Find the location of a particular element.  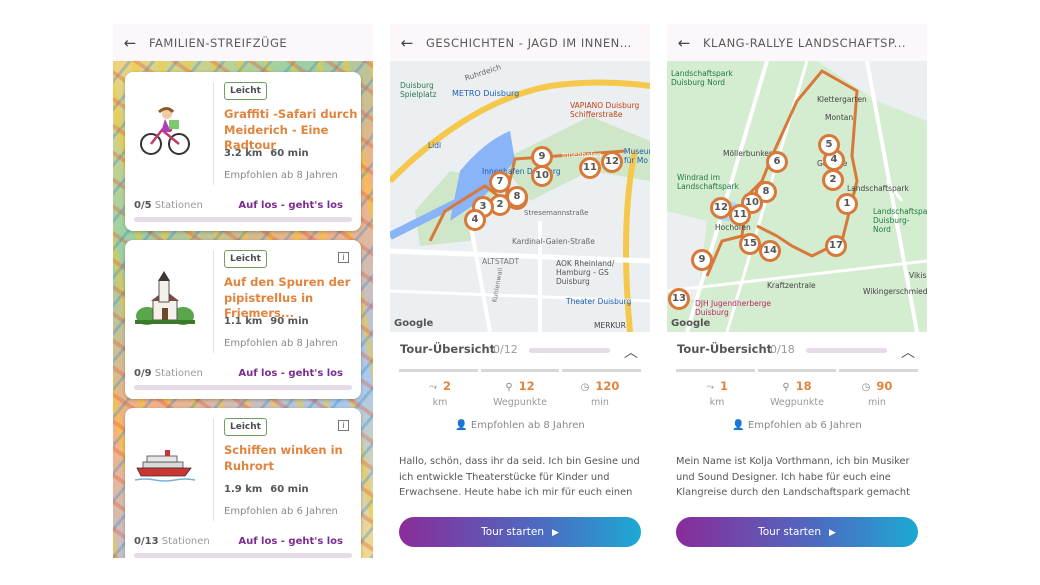

stations-progress: 0/9 Stationen is located at coordinates (168, 373).